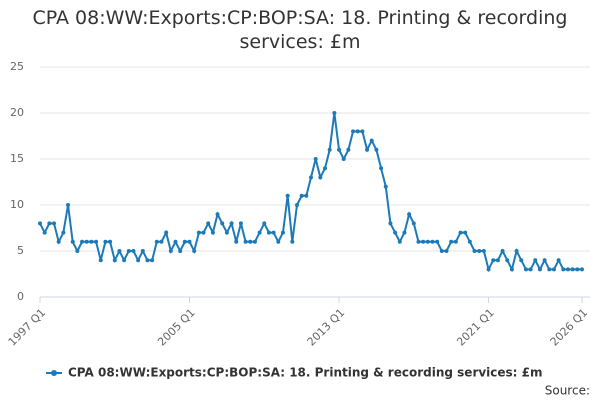  What do you see at coordinates (20, 250) in the screenshot?
I see `y-tick-label: 5` at bounding box center [20, 250].